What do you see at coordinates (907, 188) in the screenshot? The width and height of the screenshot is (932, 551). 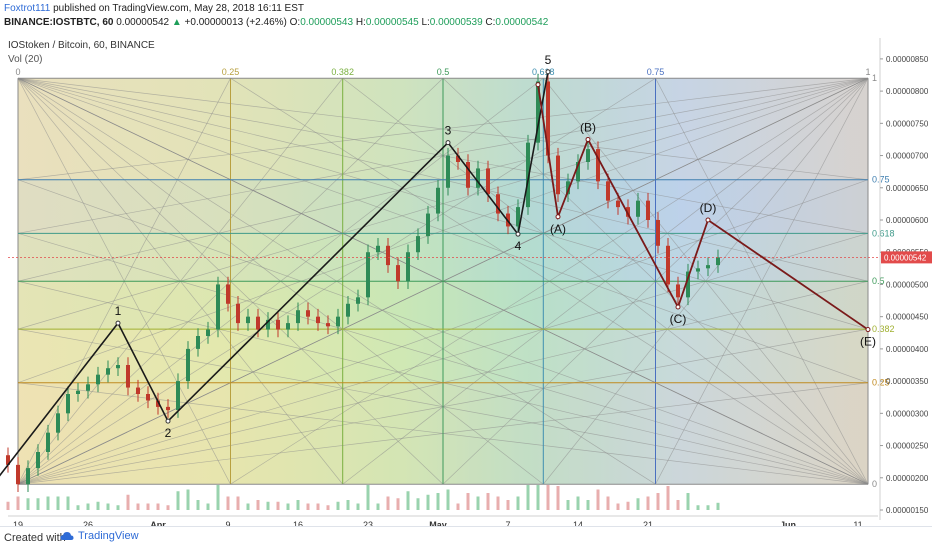 I see `price-tick-label: 0.00000650` at bounding box center [907, 188].